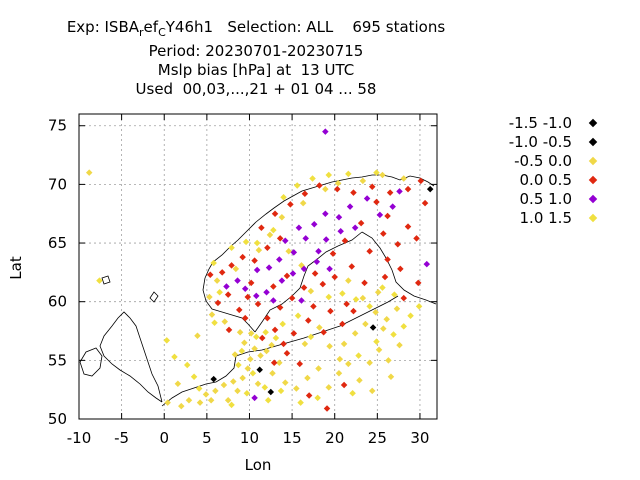 The image size is (640, 480). What do you see at coordinates (551, 180) in the screenshot?
I see `legend-entry: 0.0 0.5` at bounding box center [551, 180].